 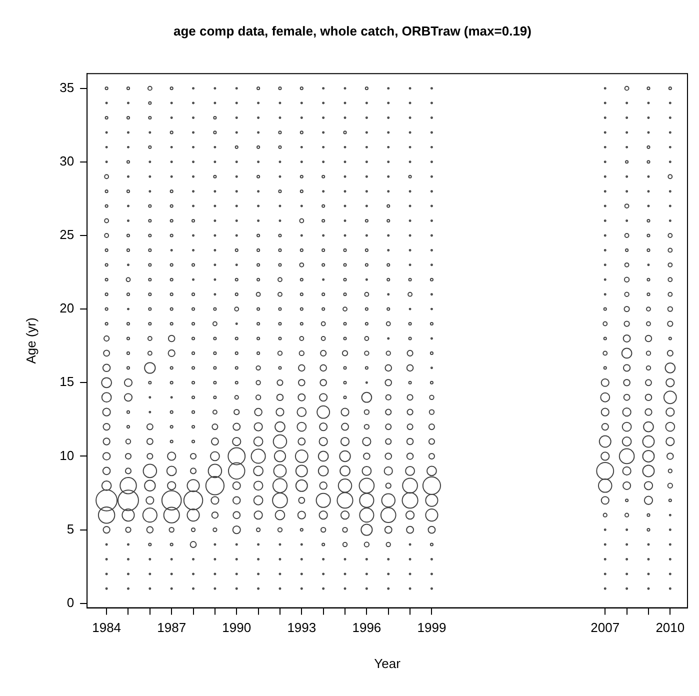 What do you see at coordinates (107, 628) in the screenshot?
I see `x-tick-label: 1984` at bounding box center [107, 628].